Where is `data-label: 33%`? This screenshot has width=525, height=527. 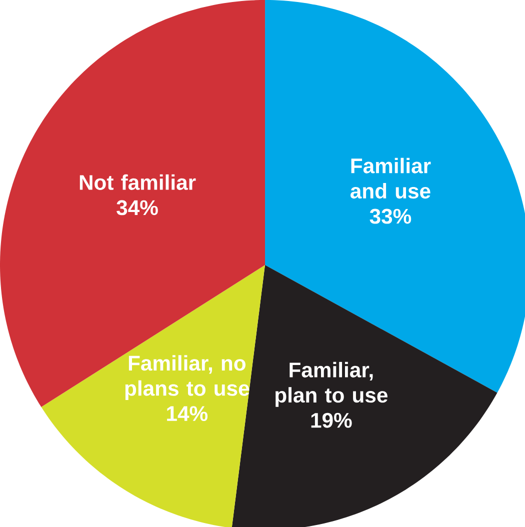 data-label: 33% is located at coordinates (391, 216).